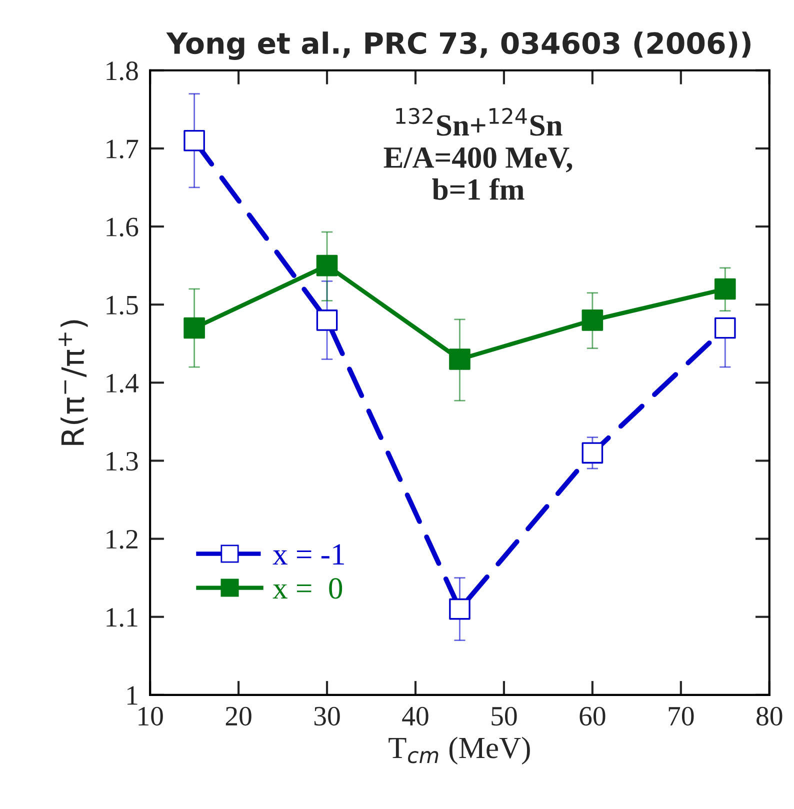 This screenshot has height=809, width=794. What do you see at coordinates (478, 154) in the screenshot?
I see `annotation: $^{132}$Sn+$^{124}$Sn E/A=400 MeV, b=1 fm` at bounding box center [478, 154].